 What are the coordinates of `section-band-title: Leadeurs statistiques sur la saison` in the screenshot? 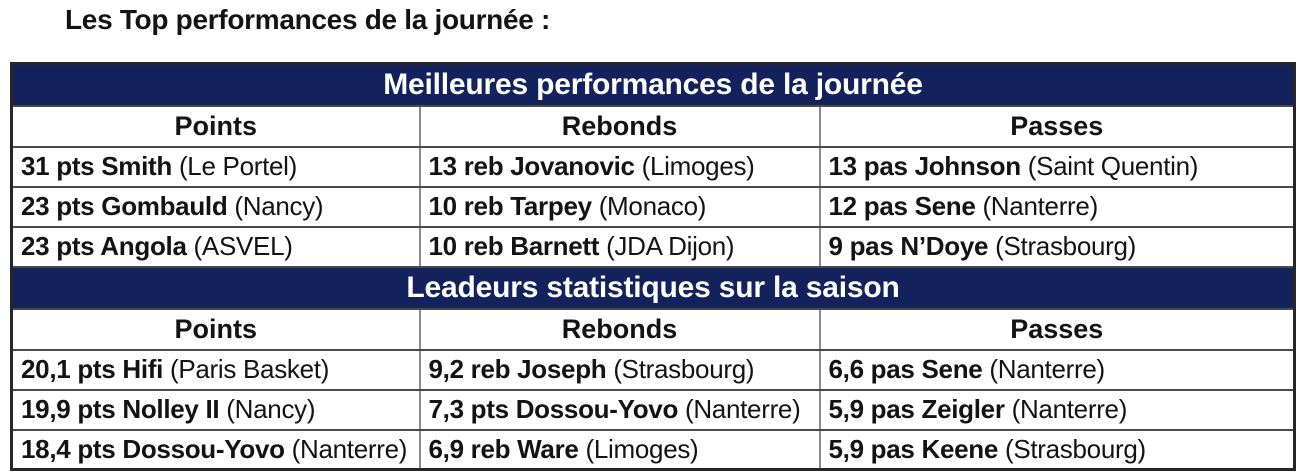 It's located at (653, 287).